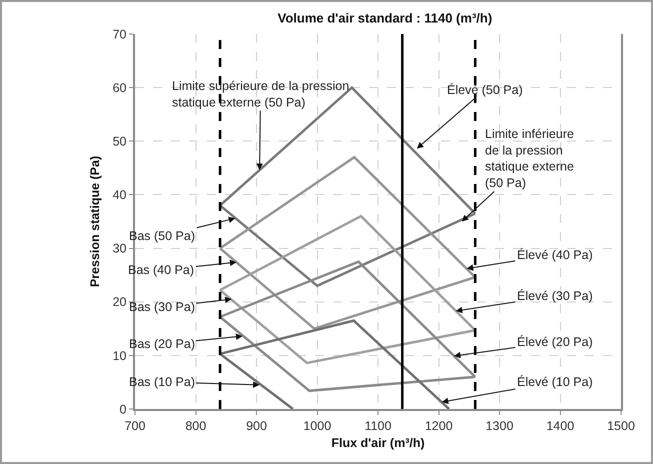 The width and height of the screenshot is (653, 464). Describe the element at coordinates (500, 426) in the screenshot. I see `x-tick-label: 1300` at that location.